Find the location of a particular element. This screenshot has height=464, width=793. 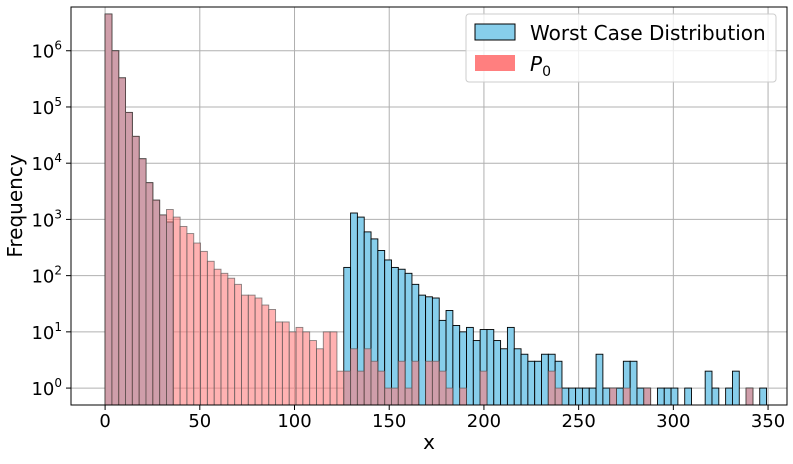

legend-label-worst-case: Worst Case Distribution is located at coordinates (648, 33).